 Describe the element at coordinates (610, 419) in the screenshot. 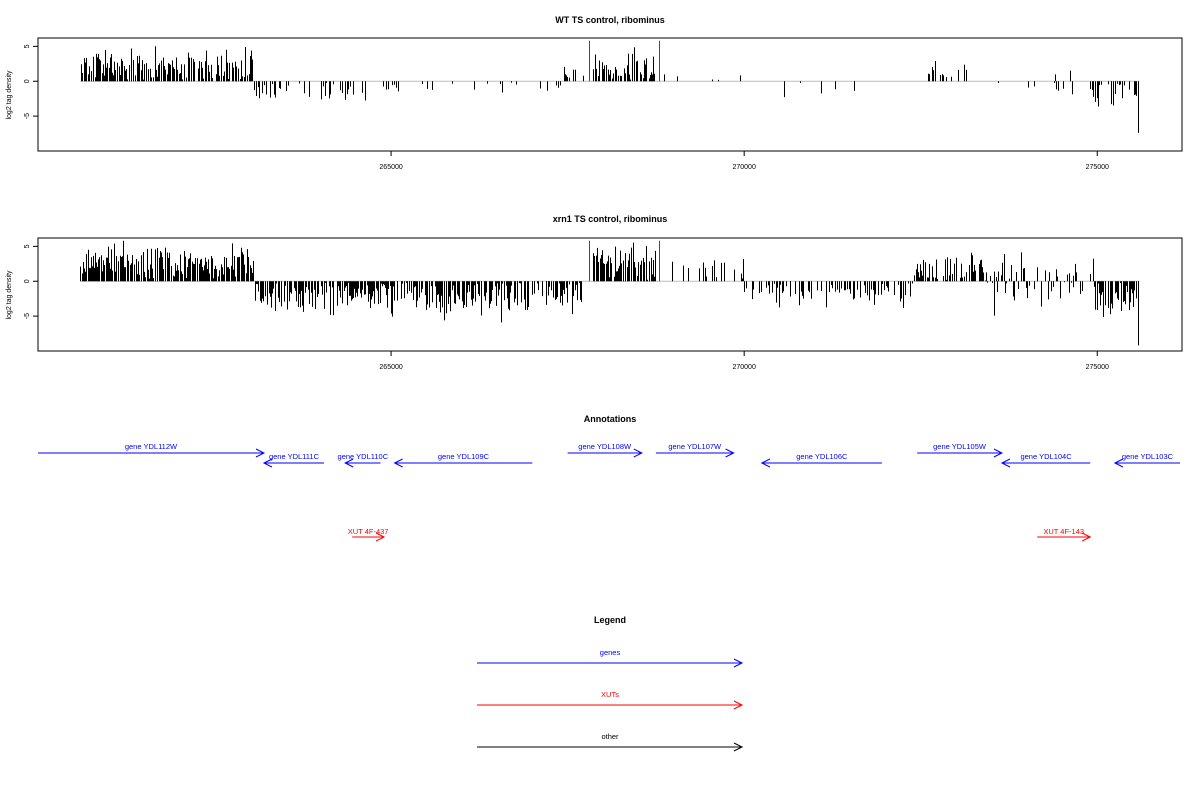

I see `annotations-title: Annotations` at that location.